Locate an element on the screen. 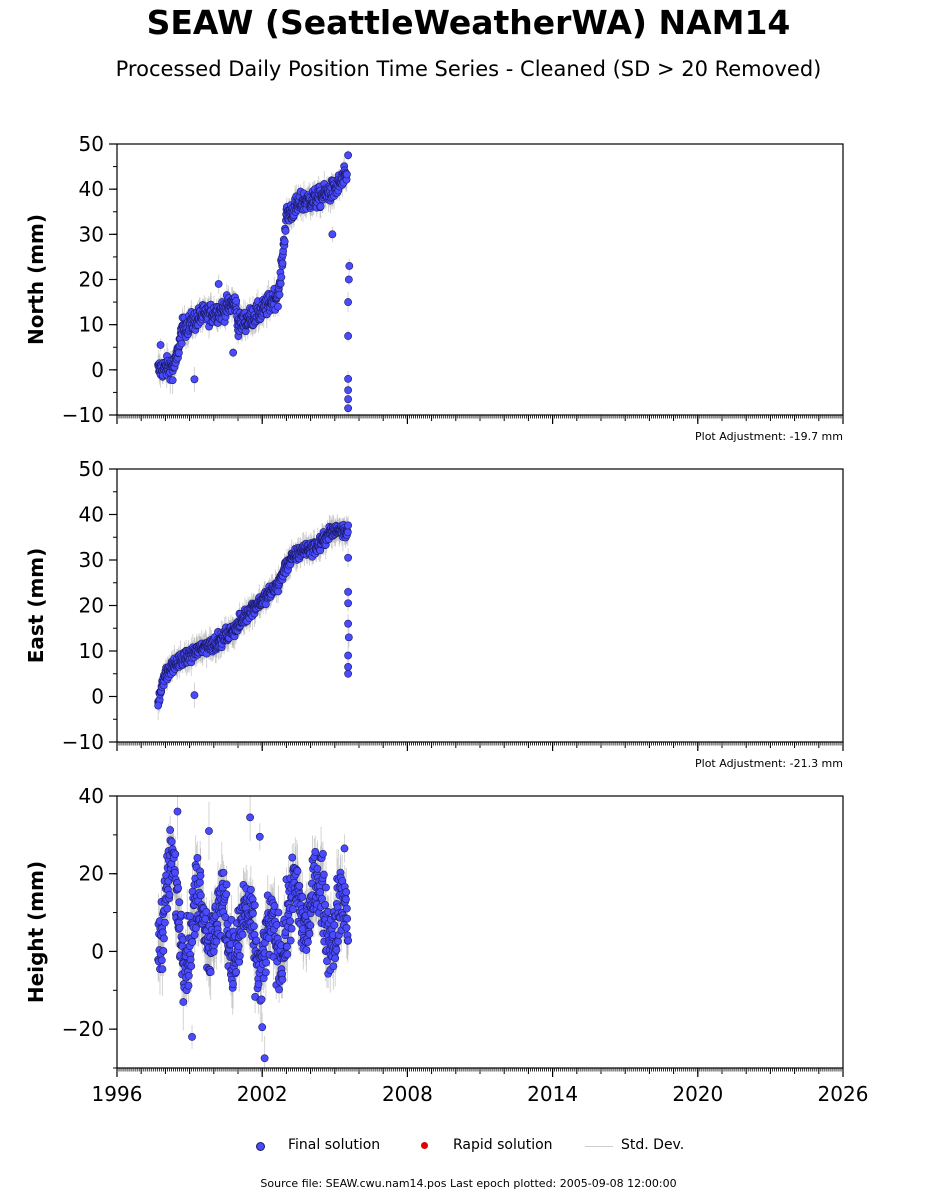  plot-adjustment-note: Plot Adjustment: -21.3 mm is located at coordinates (769, 763).